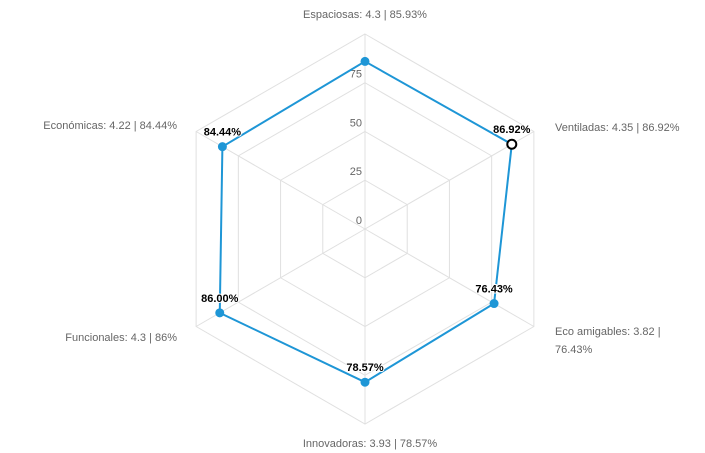  I want to click on category-label: Eco amigables: 3.82 | 76.43%, so click(608, 341).